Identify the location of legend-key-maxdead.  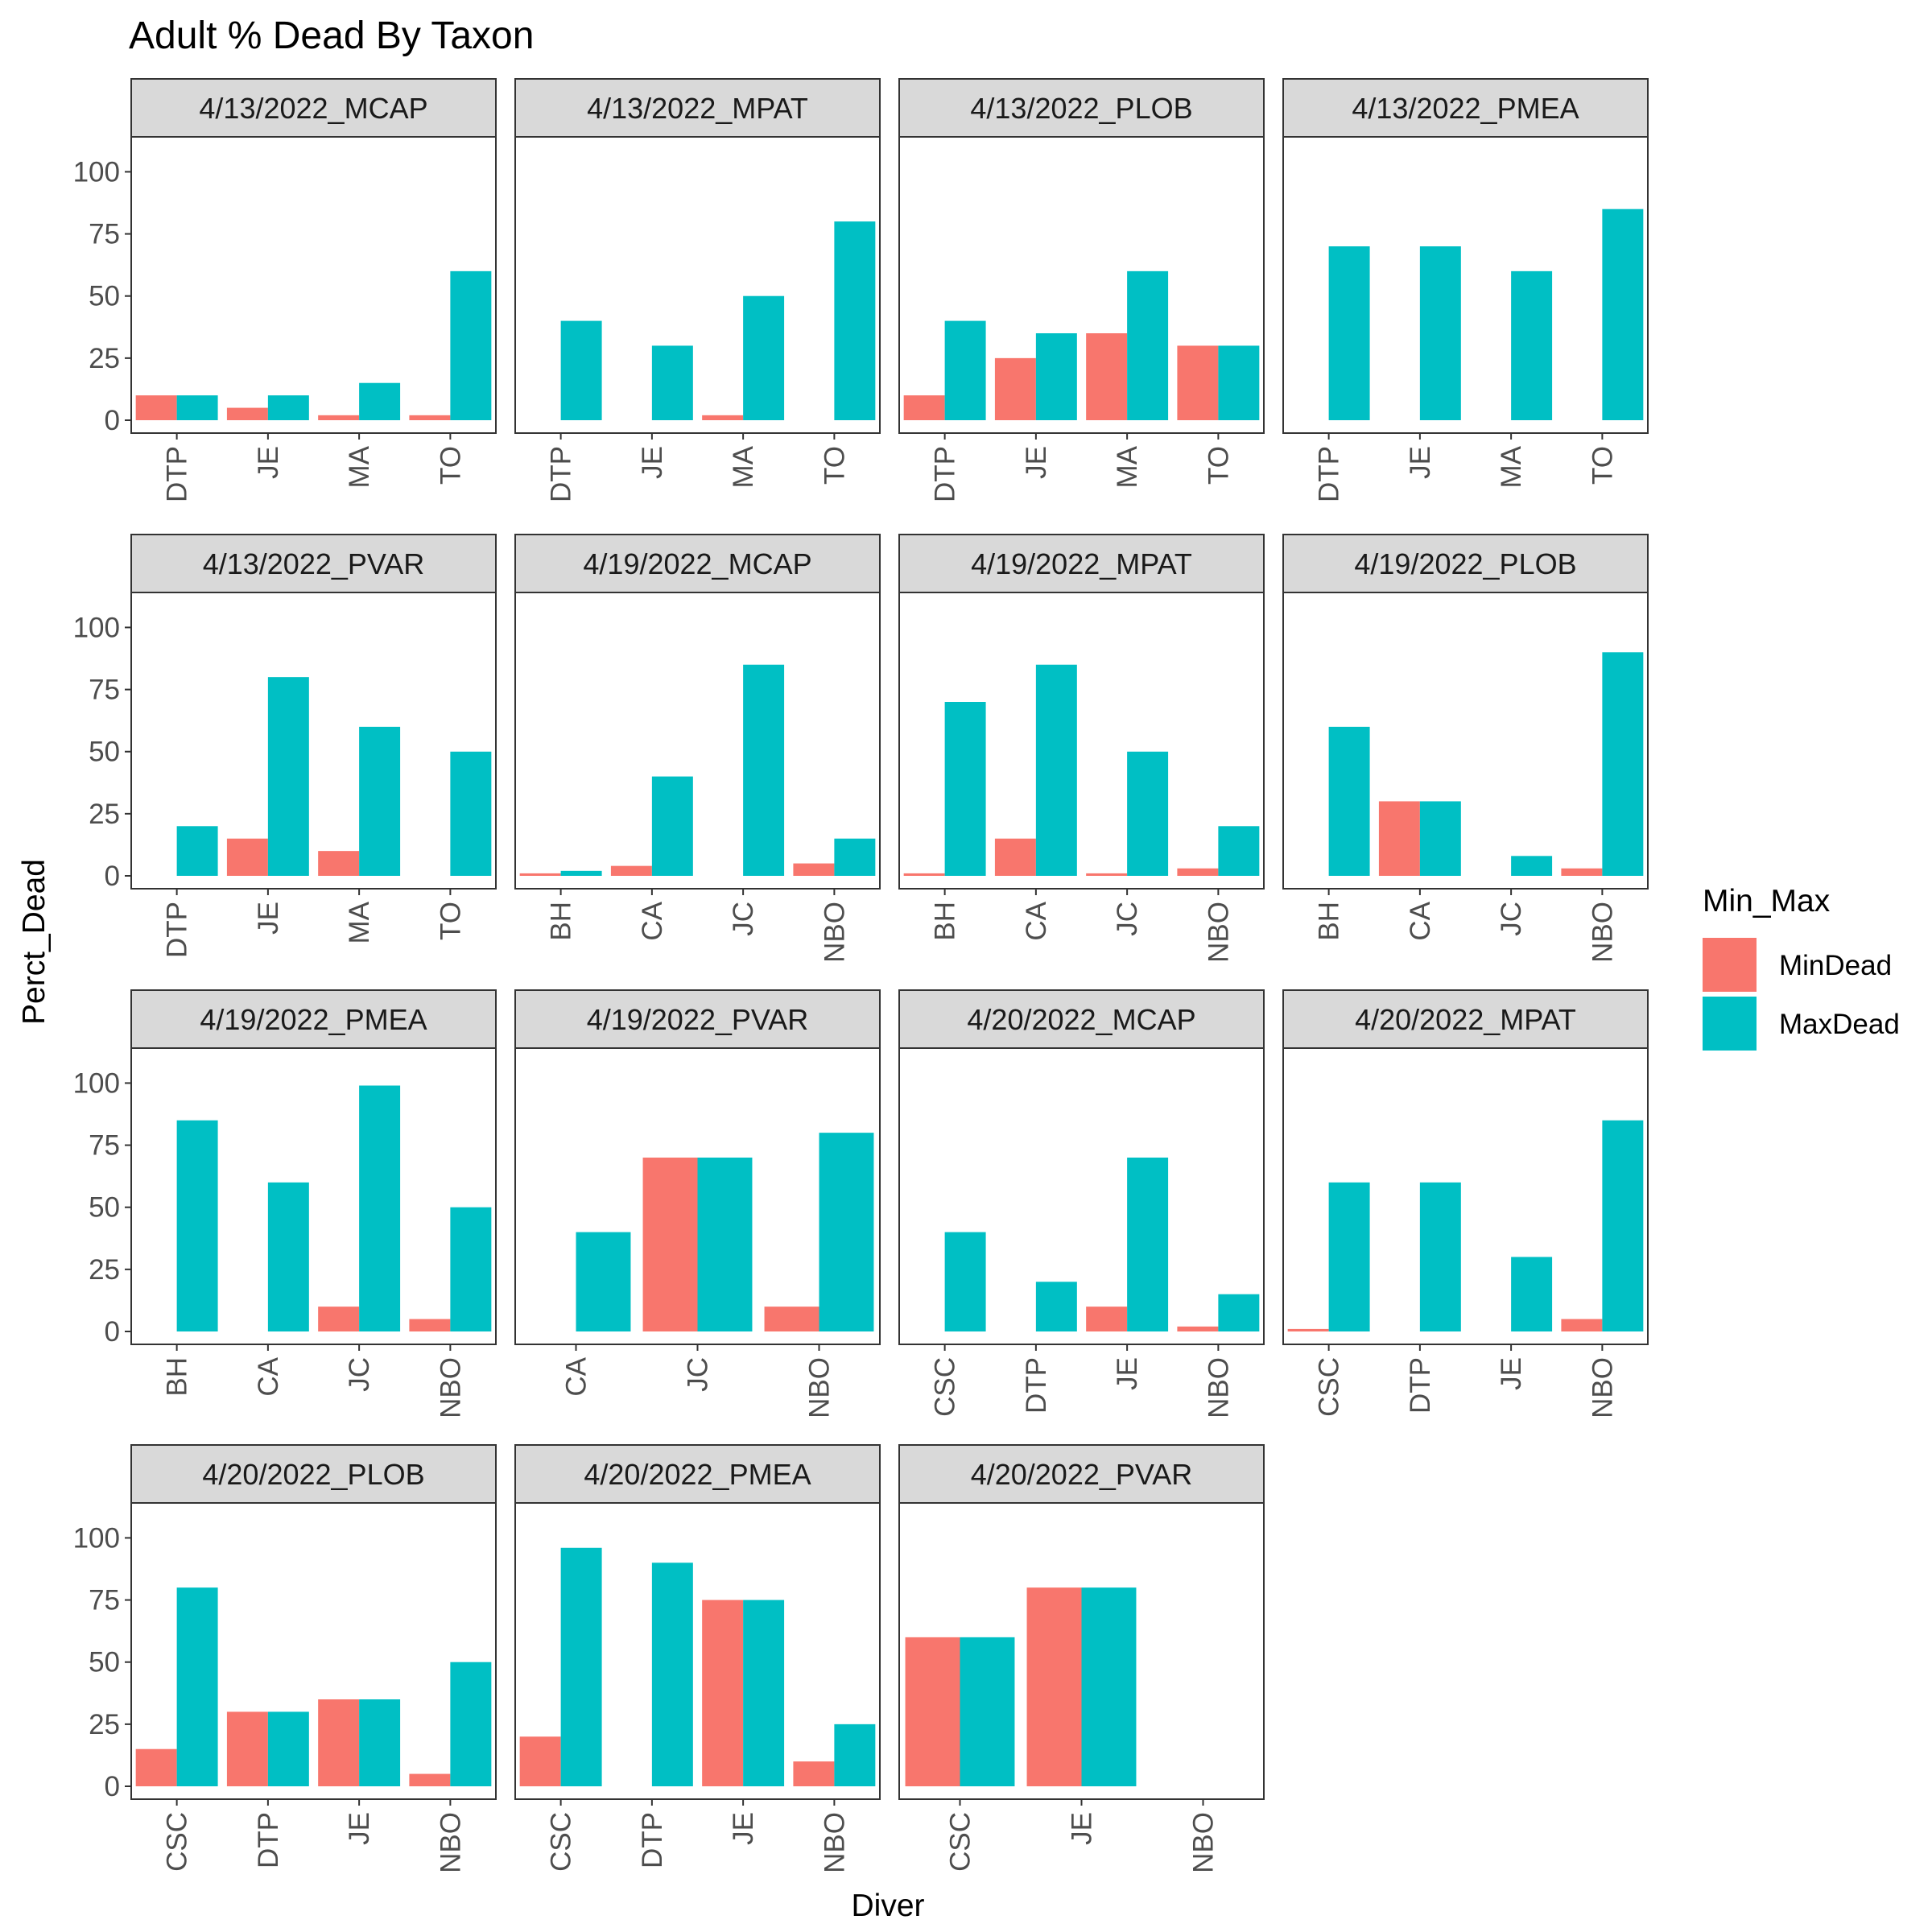
(1730, 1024).